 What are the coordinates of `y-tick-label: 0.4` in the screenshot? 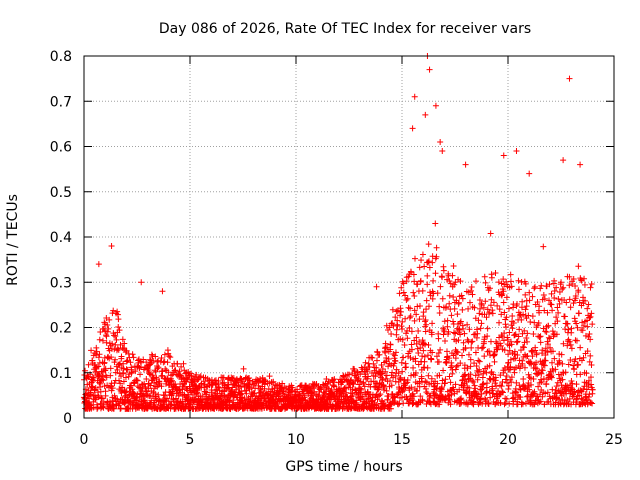 It's located at (61, 238).